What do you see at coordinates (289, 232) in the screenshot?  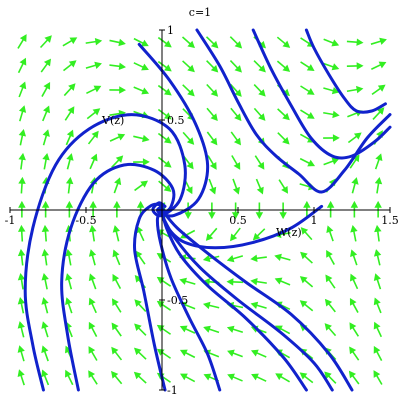 I see `x-axis-label: W(z)` at bounding box center [289, 232].